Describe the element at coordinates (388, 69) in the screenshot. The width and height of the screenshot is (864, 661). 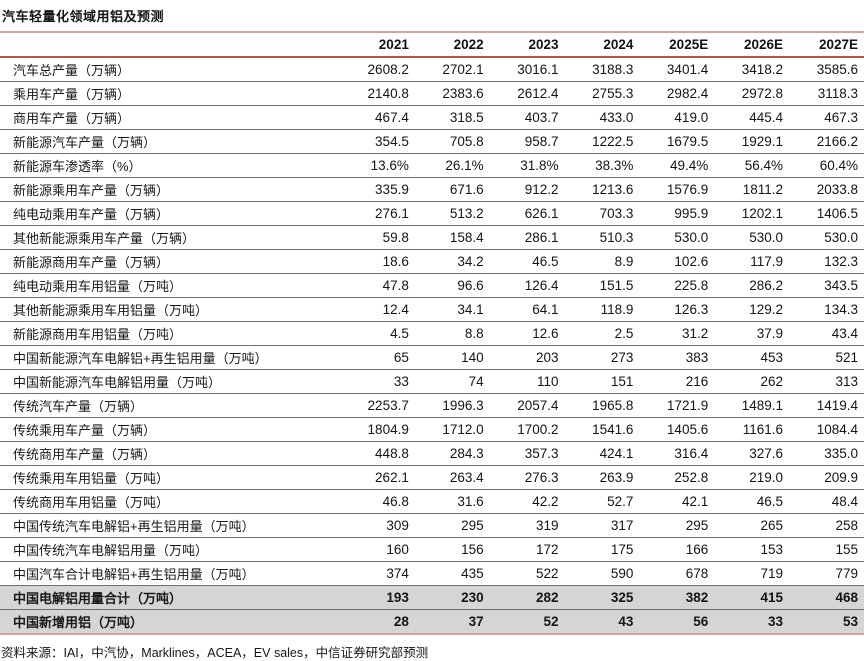
I see `value-cell: 2608.2` at that location.